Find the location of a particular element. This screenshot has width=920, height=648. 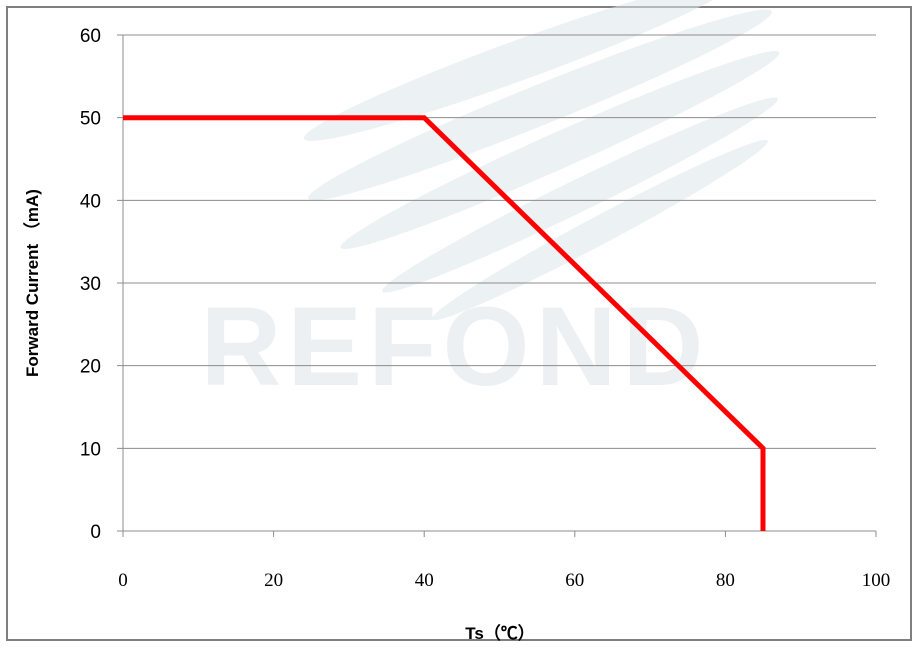

y-axis-title: Forward Current （mA) is located at coordinates (32, 283).